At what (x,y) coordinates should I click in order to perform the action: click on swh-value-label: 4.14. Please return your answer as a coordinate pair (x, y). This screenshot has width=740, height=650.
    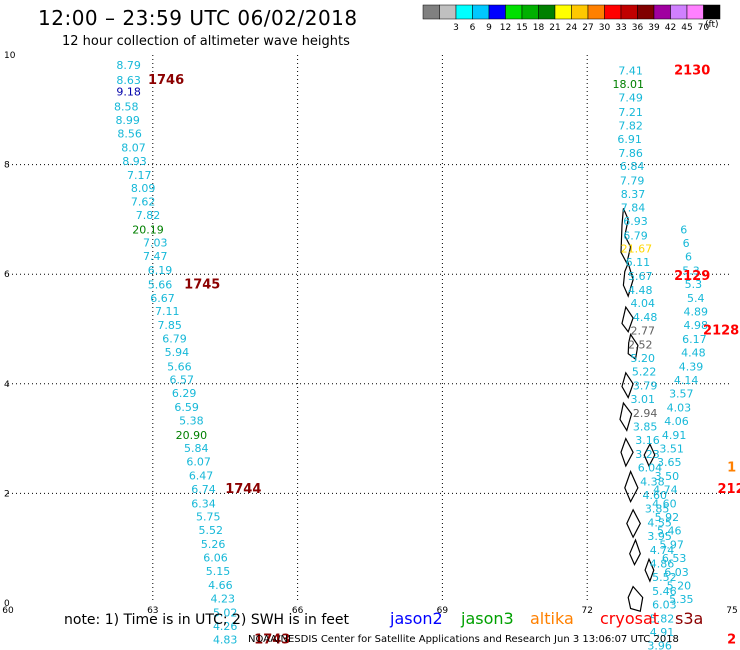
    Looking at the image, I should click on (686, 380).